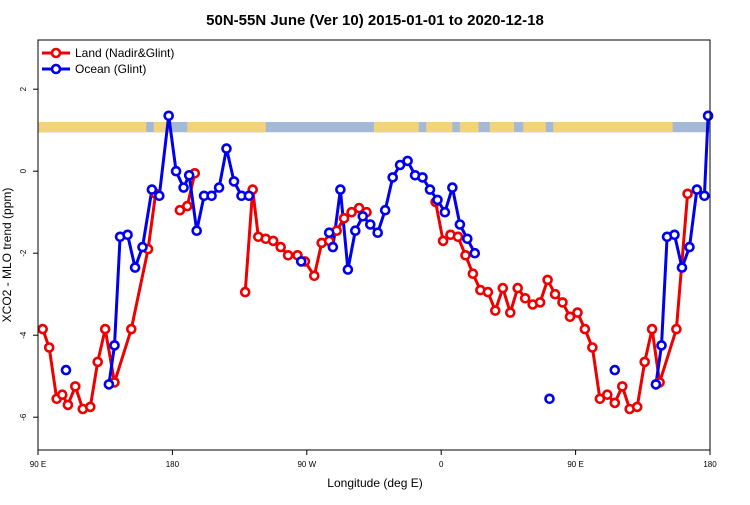 This screenshot has width=750, height=505. What do you see at coordinates (23, 170) in the screenshot?
I see `y-tick-label: 0` at bounding box center [23, 170].